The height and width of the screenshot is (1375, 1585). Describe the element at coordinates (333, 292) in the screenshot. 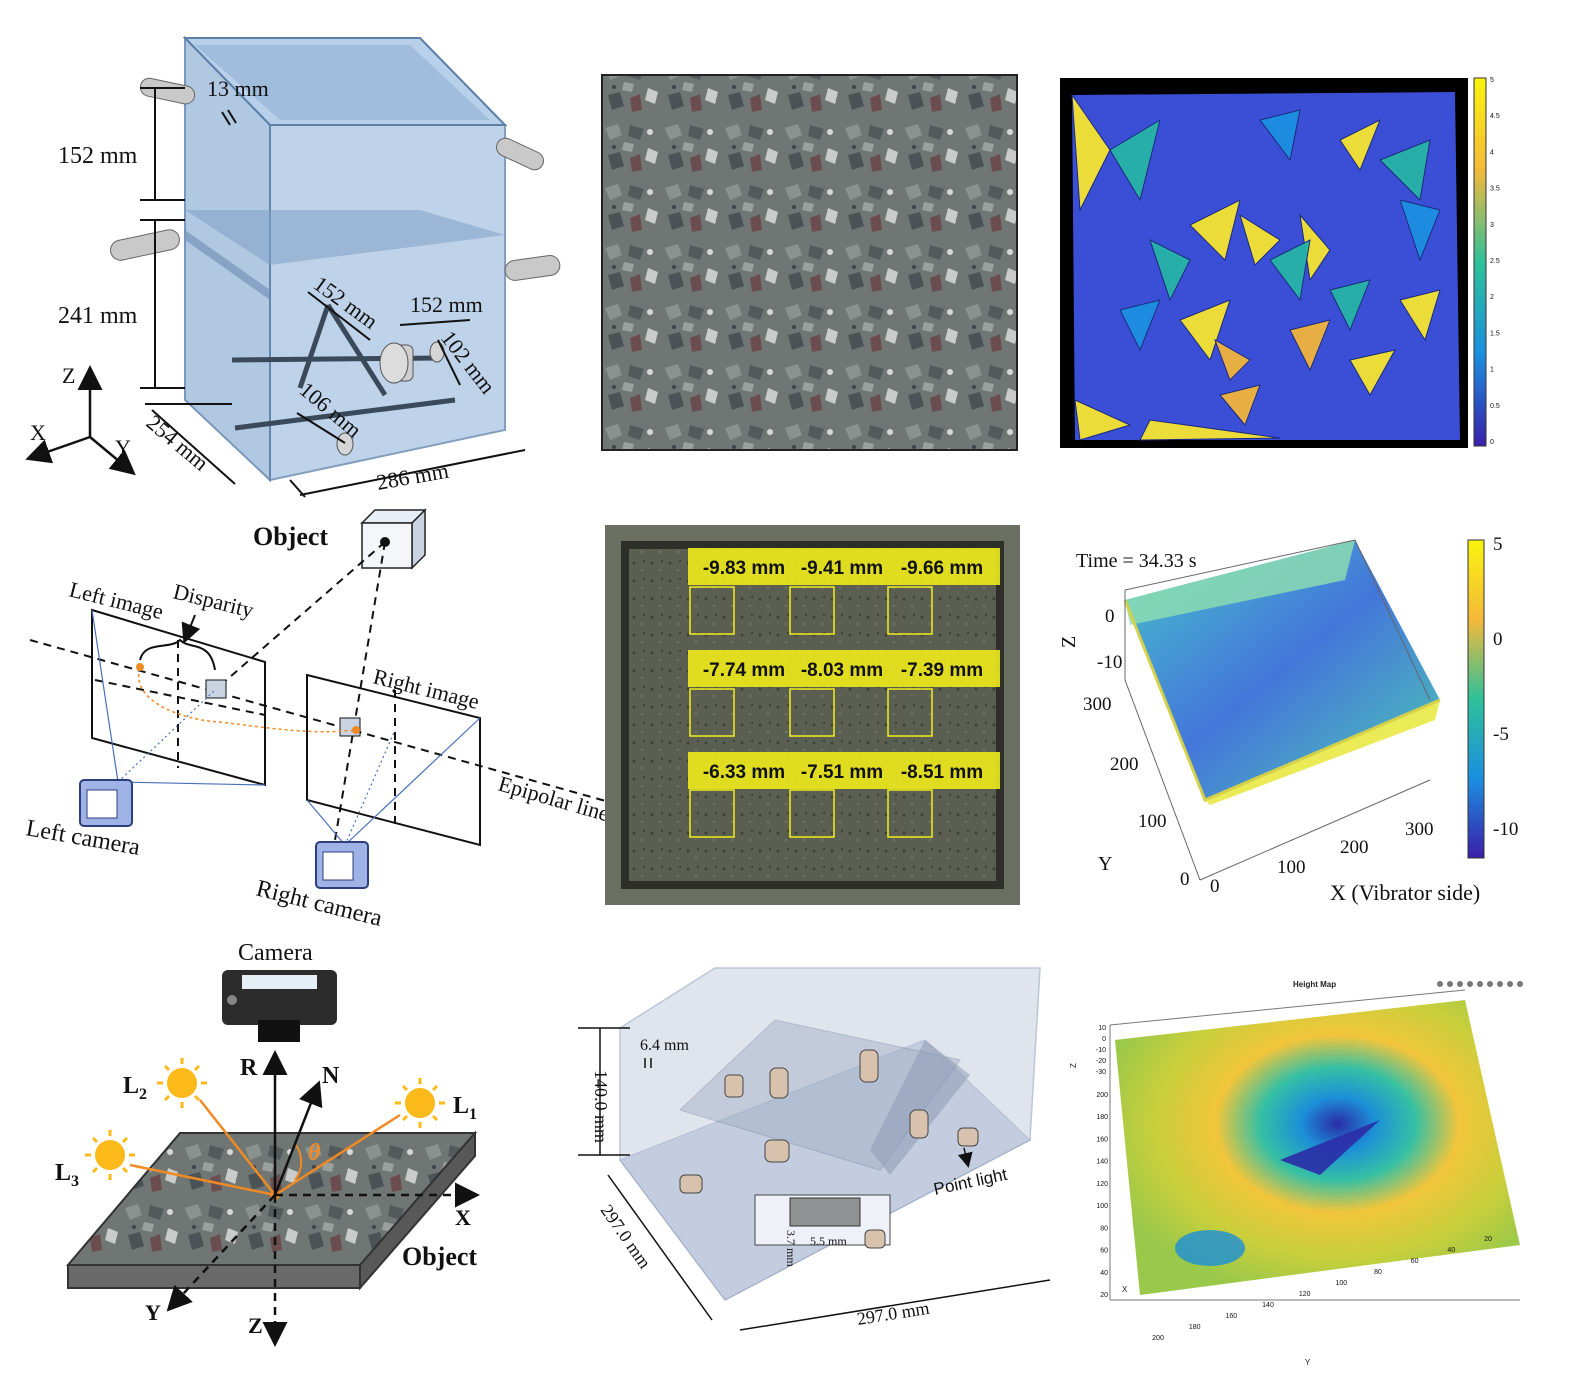

I see `tank-dimensions` at that location.